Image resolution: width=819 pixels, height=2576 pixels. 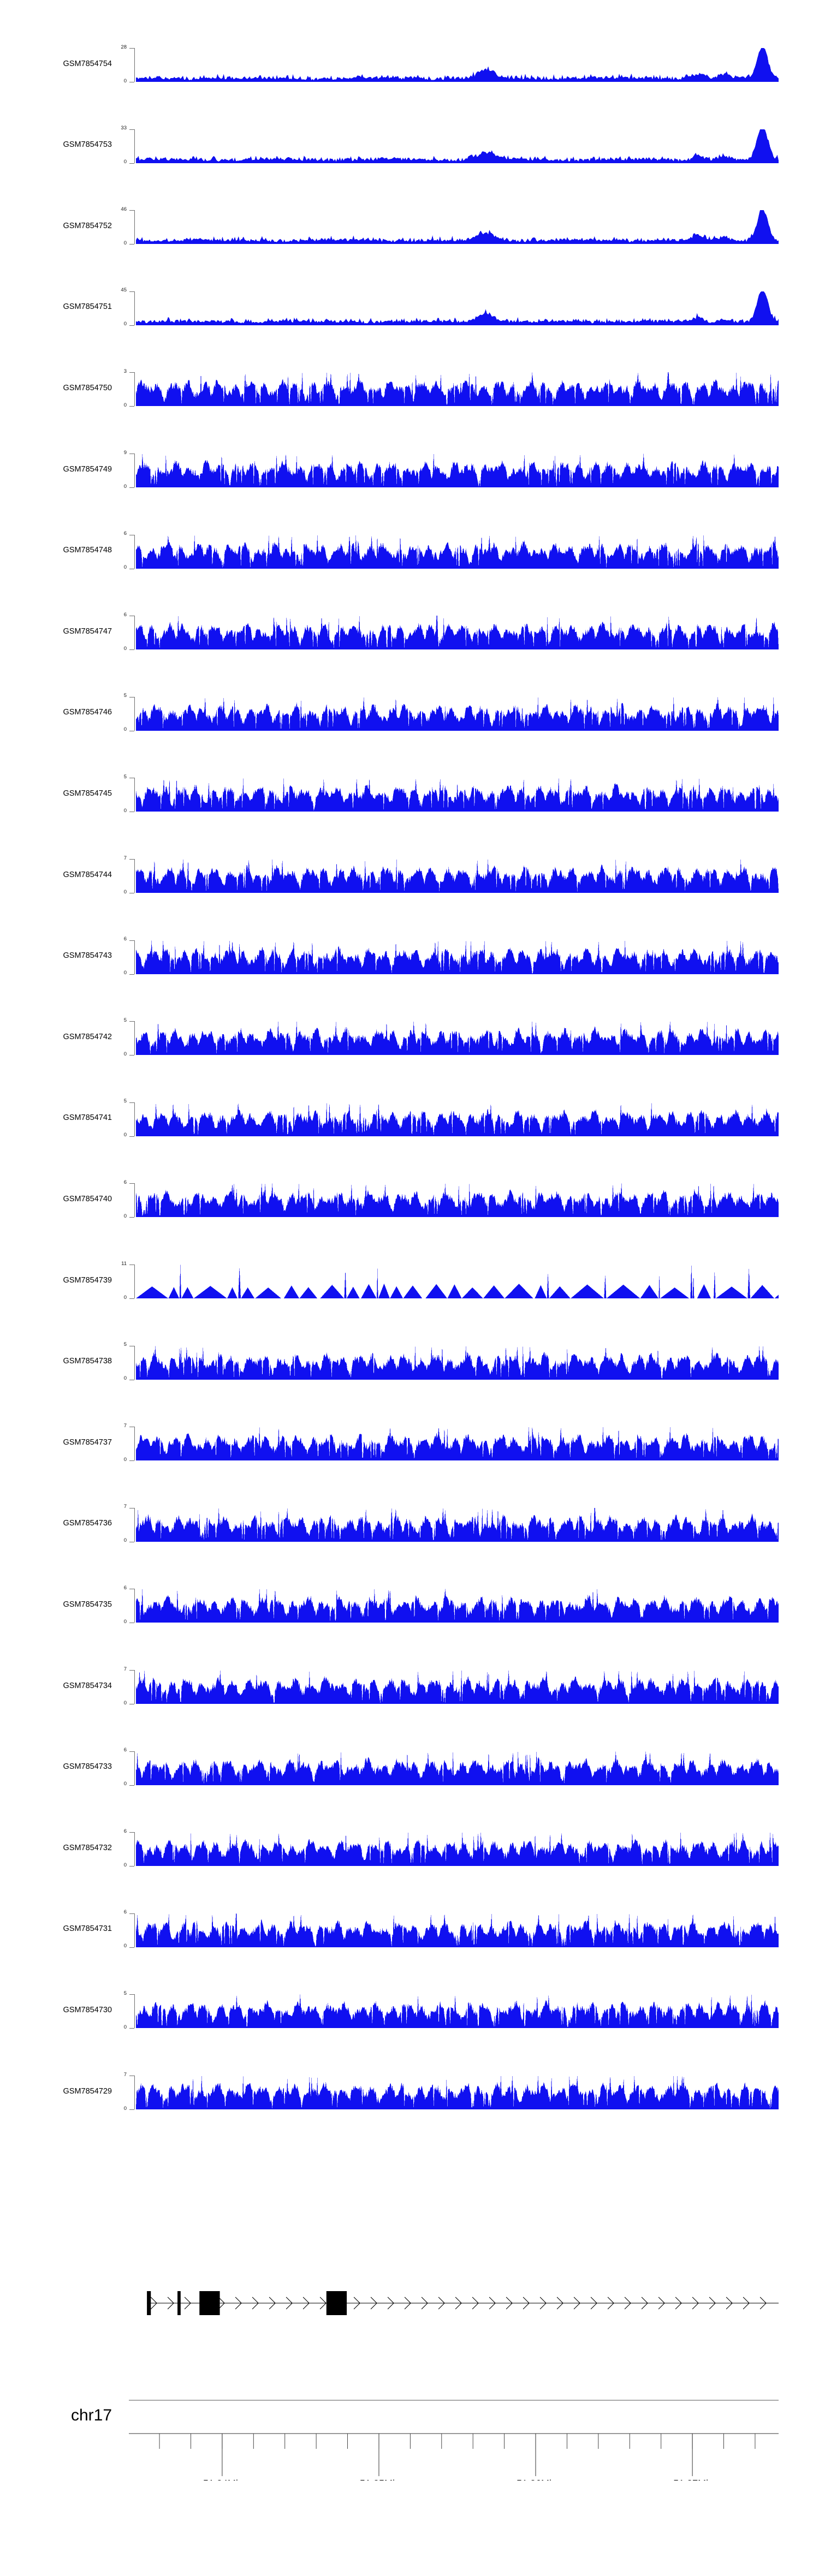 I want to click on track-label: GSM7854744, so click(x=87, y=874).